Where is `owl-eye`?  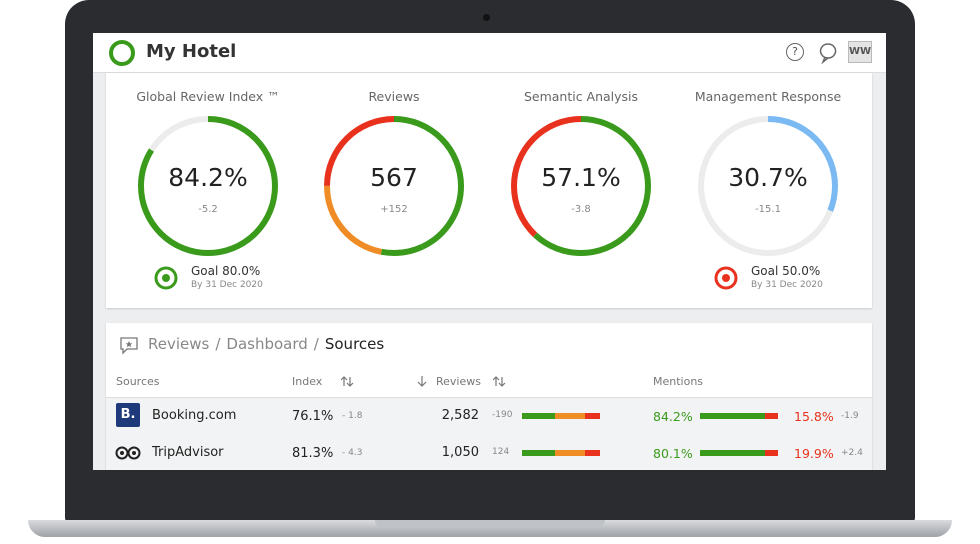
owl-eye is located at coordinates (134, 453).